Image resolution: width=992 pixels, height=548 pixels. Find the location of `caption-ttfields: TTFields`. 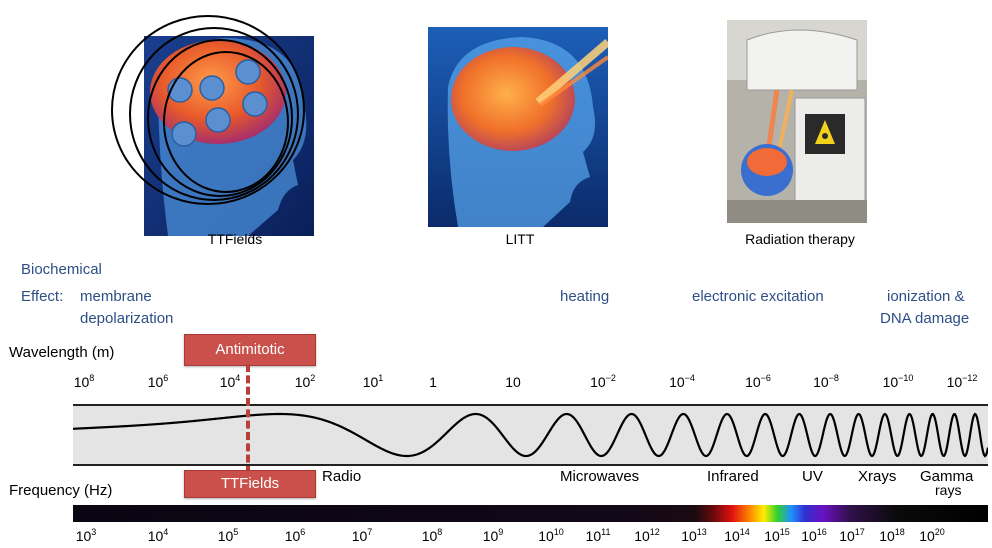

caption-ttfields: TTFields is located at coordinates (235, 239).